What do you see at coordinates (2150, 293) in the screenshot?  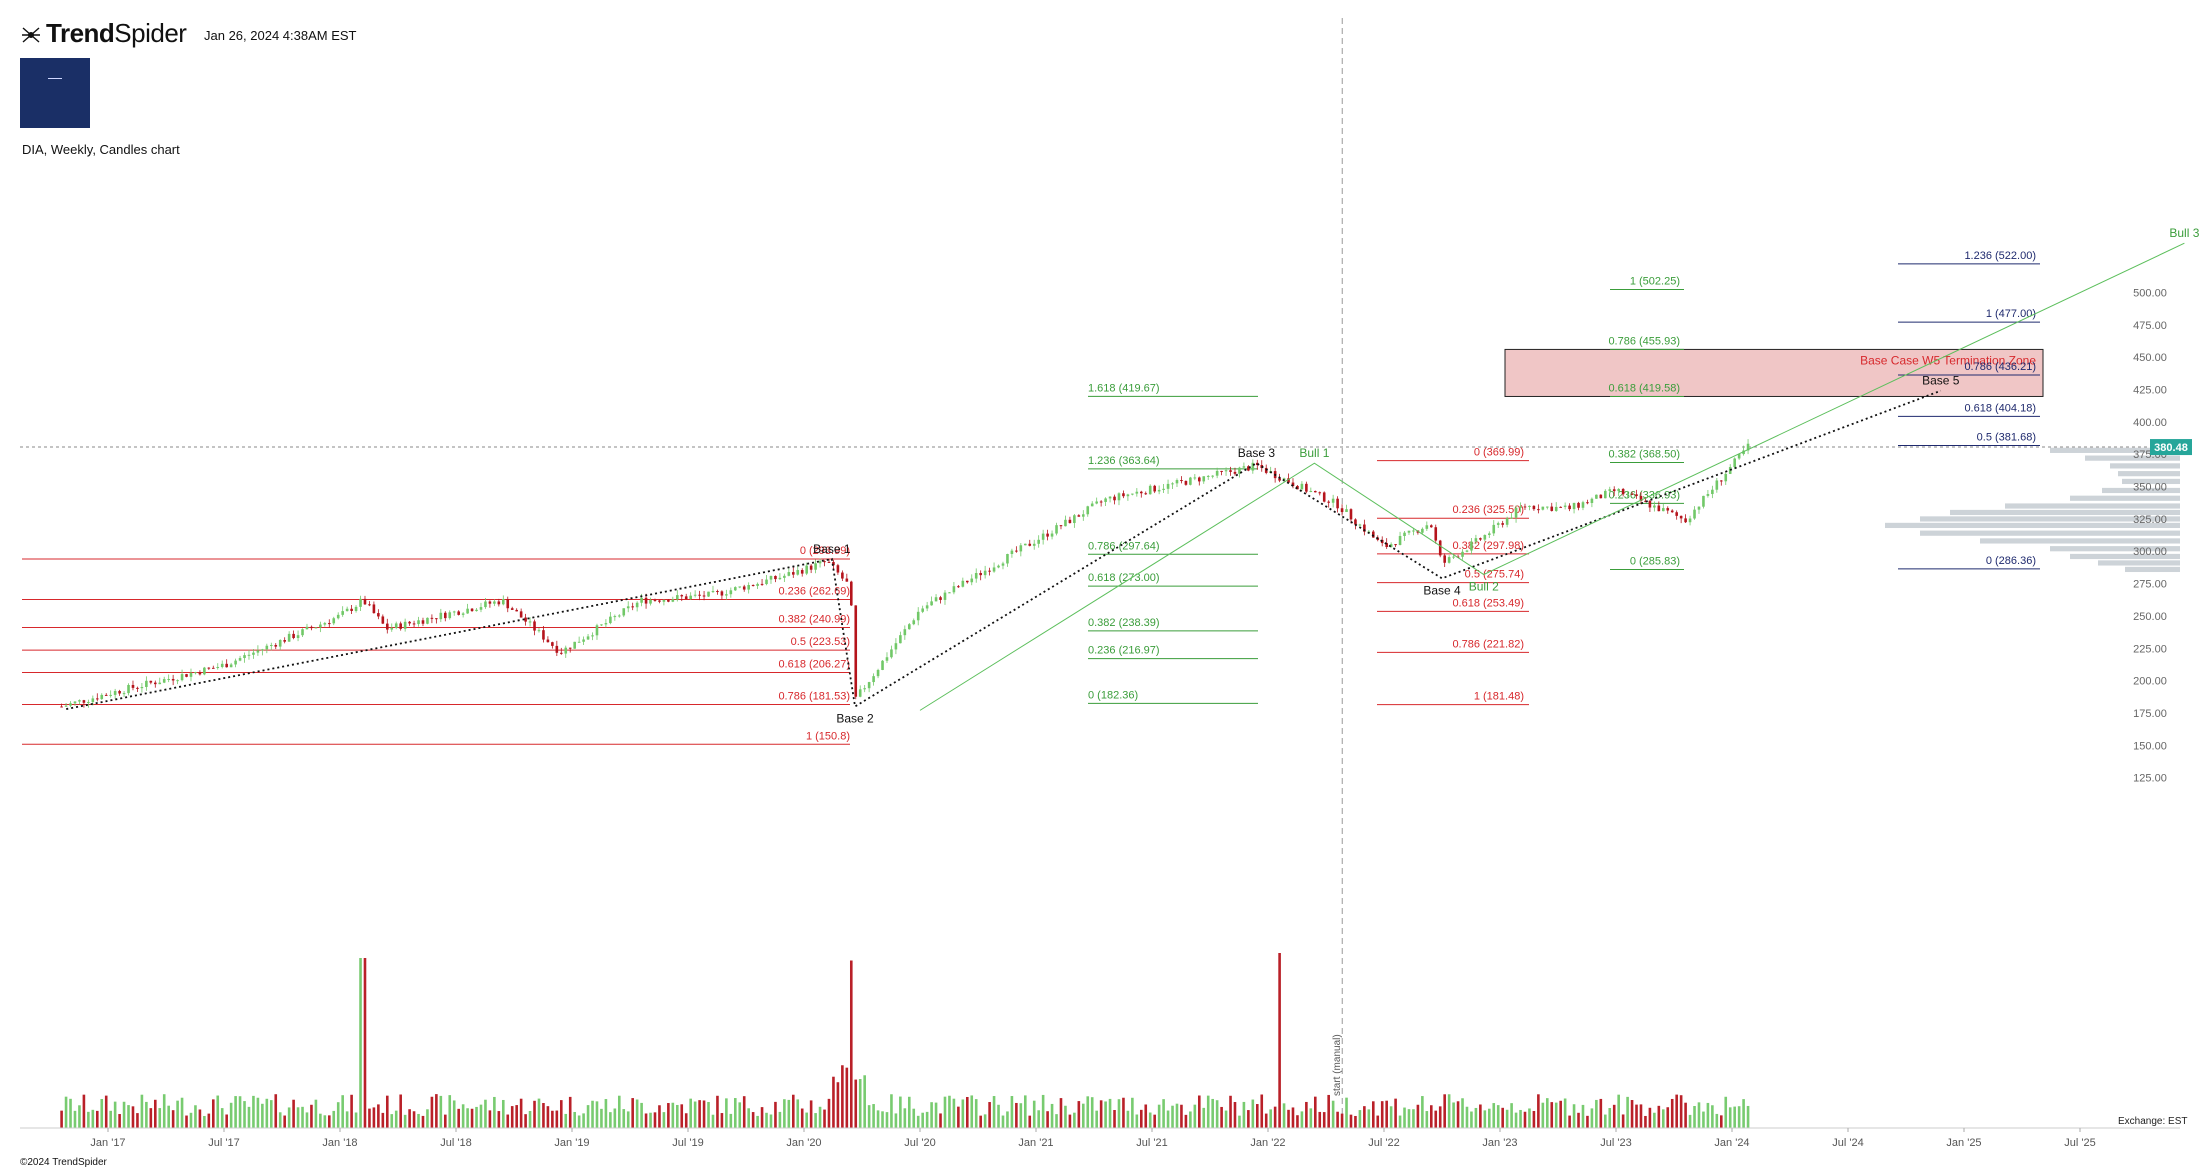 I see `y-tick-label: 500.00` at bounding box center [2150, 293].